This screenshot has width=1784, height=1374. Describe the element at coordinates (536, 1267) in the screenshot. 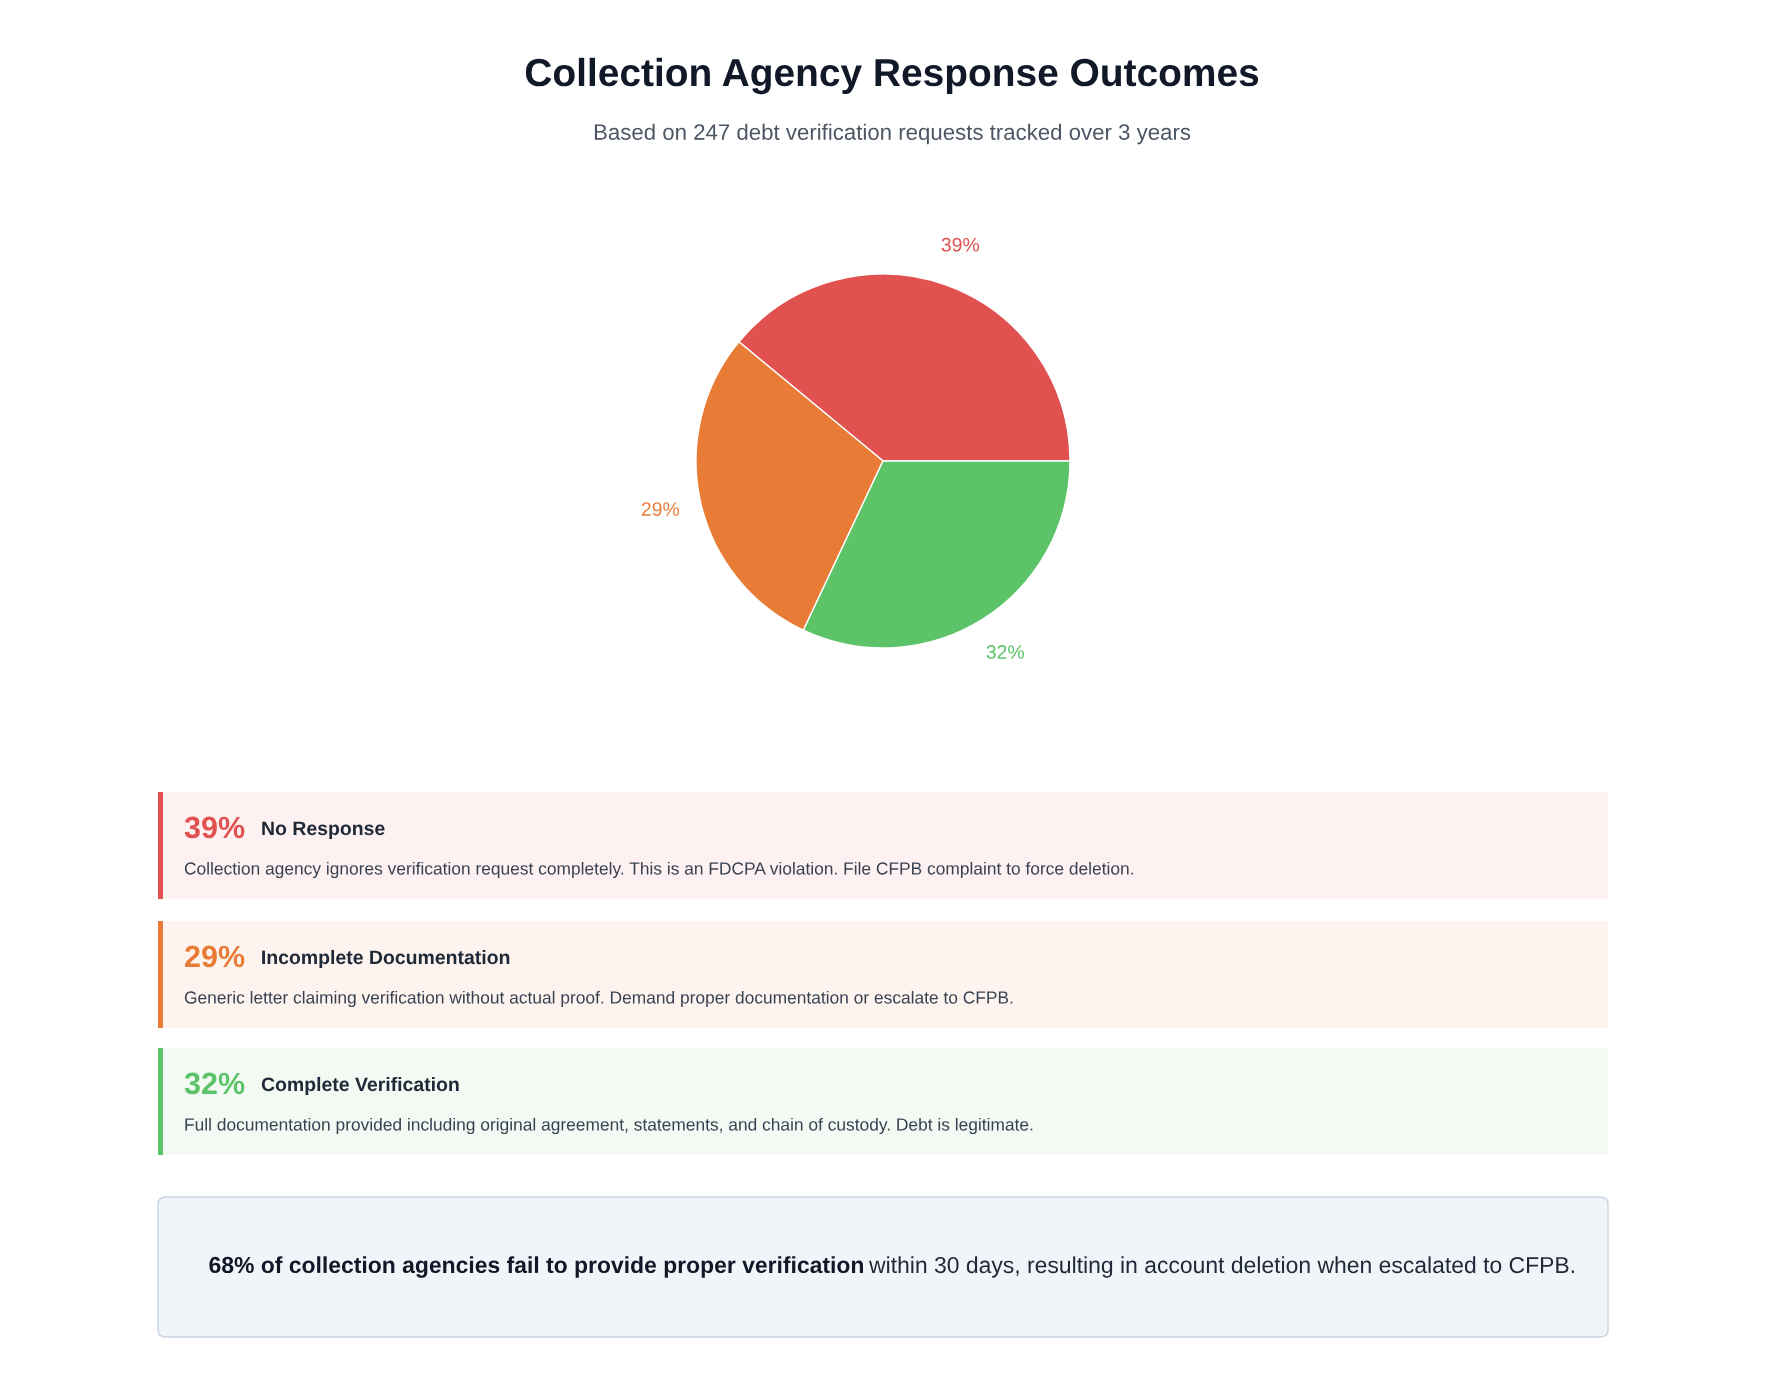

I see `text: 68% of collection agencies fail to provide proper verification` at that location.